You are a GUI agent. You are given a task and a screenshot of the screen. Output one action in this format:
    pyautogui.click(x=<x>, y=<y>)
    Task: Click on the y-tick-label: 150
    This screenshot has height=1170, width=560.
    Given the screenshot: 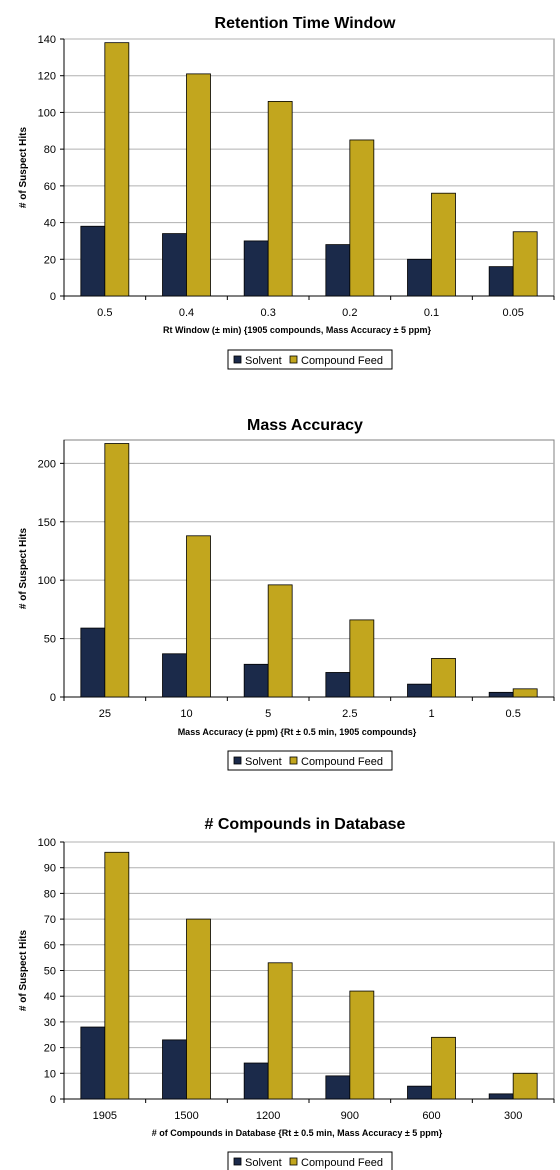 What is the action you would take?
    pyautogui.click(x=47, y=523)
    